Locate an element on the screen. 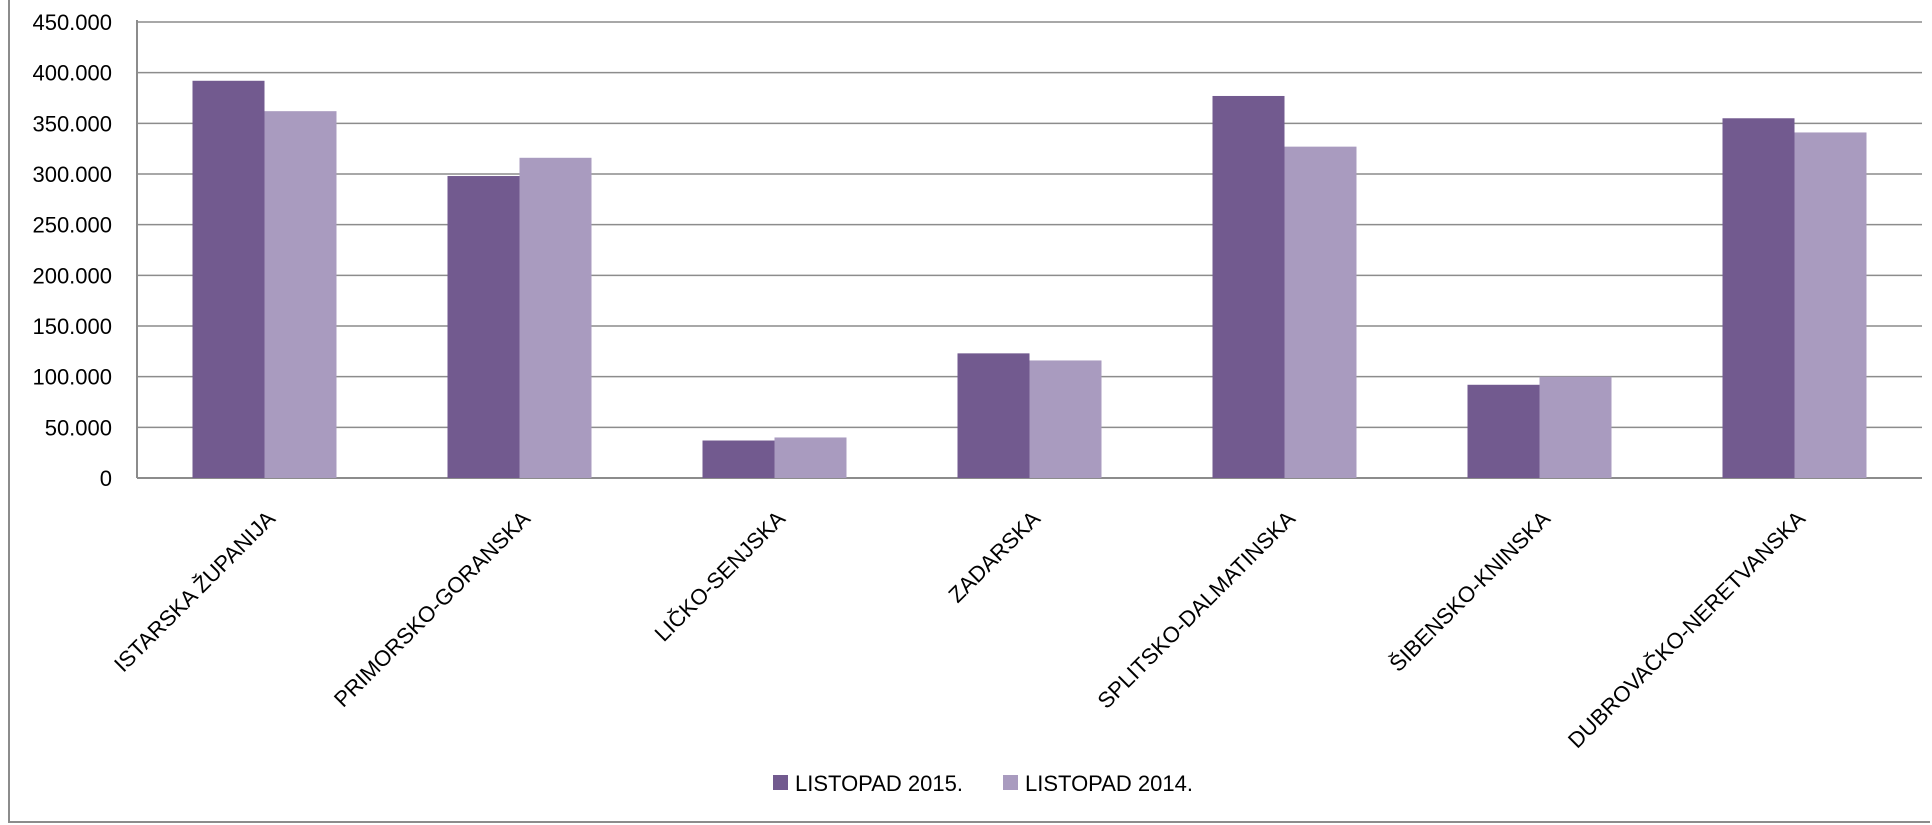 The width and height of the screenshot is (1932, 825). y-tick-label: 350.000 is located at coordinates (72, 123).